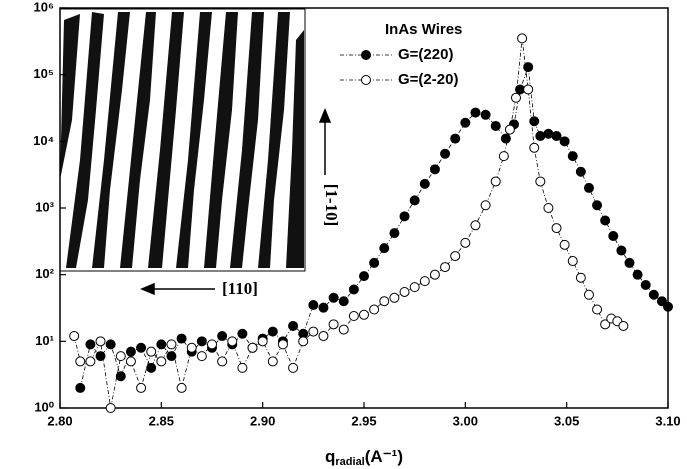 The height and width of the screenshot is (469, 687). Describe the element at coordinates (465, 420) in the screenshot. I see `x-tick-label: 3.00` at that location.